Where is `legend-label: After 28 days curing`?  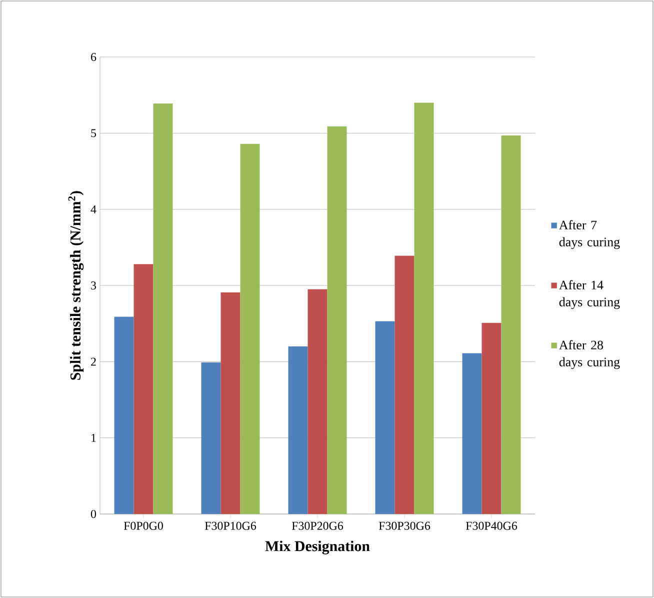 legend-label: After 28 days curing is located at coordinates (589, 355).